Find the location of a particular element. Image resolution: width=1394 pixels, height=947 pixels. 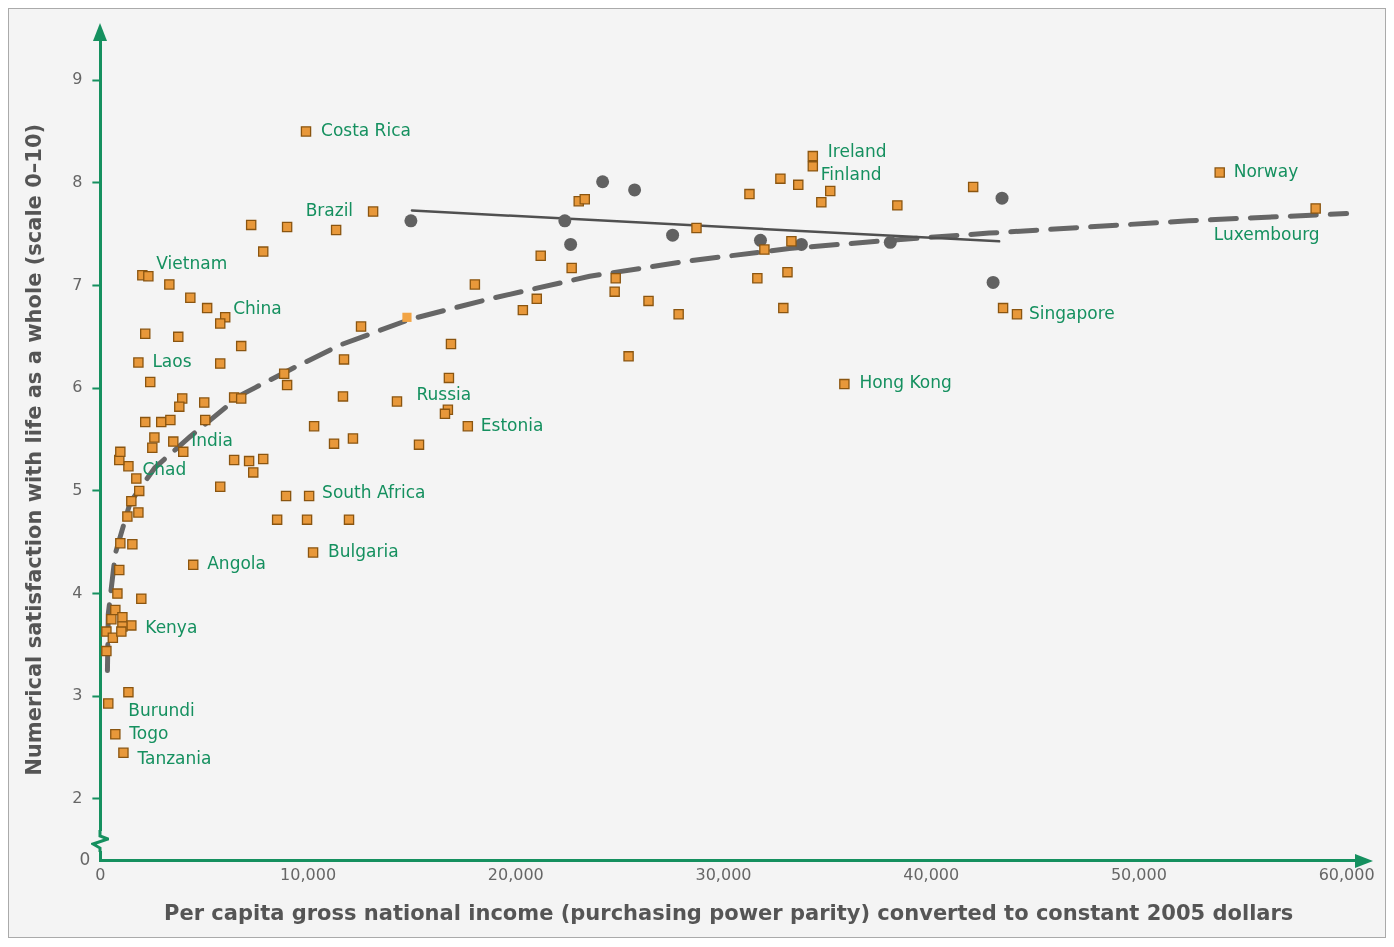

x-tick-label: 50,000 is located at coordinates (1138, 875).